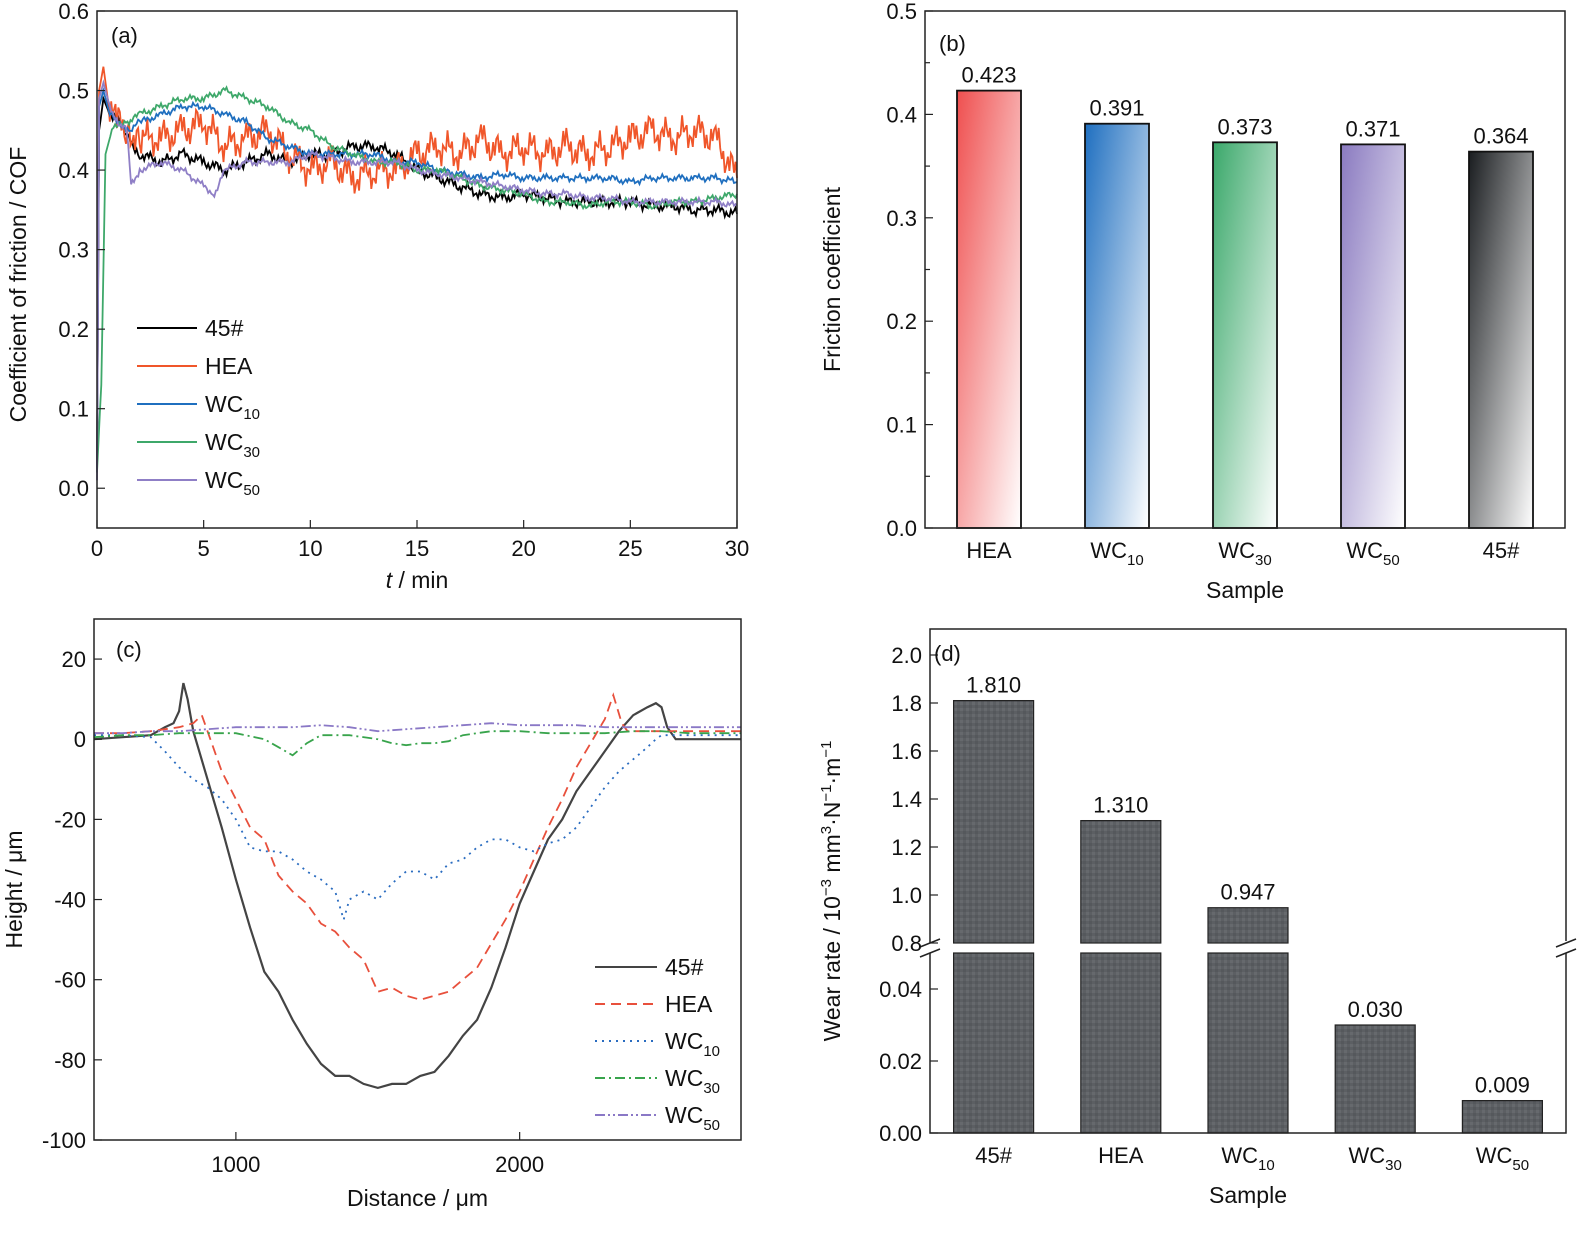 This screenshot has height=1236, width=1595. I want to click on y-axis-title: Coefficient of friction / COF, so click(18, 285).